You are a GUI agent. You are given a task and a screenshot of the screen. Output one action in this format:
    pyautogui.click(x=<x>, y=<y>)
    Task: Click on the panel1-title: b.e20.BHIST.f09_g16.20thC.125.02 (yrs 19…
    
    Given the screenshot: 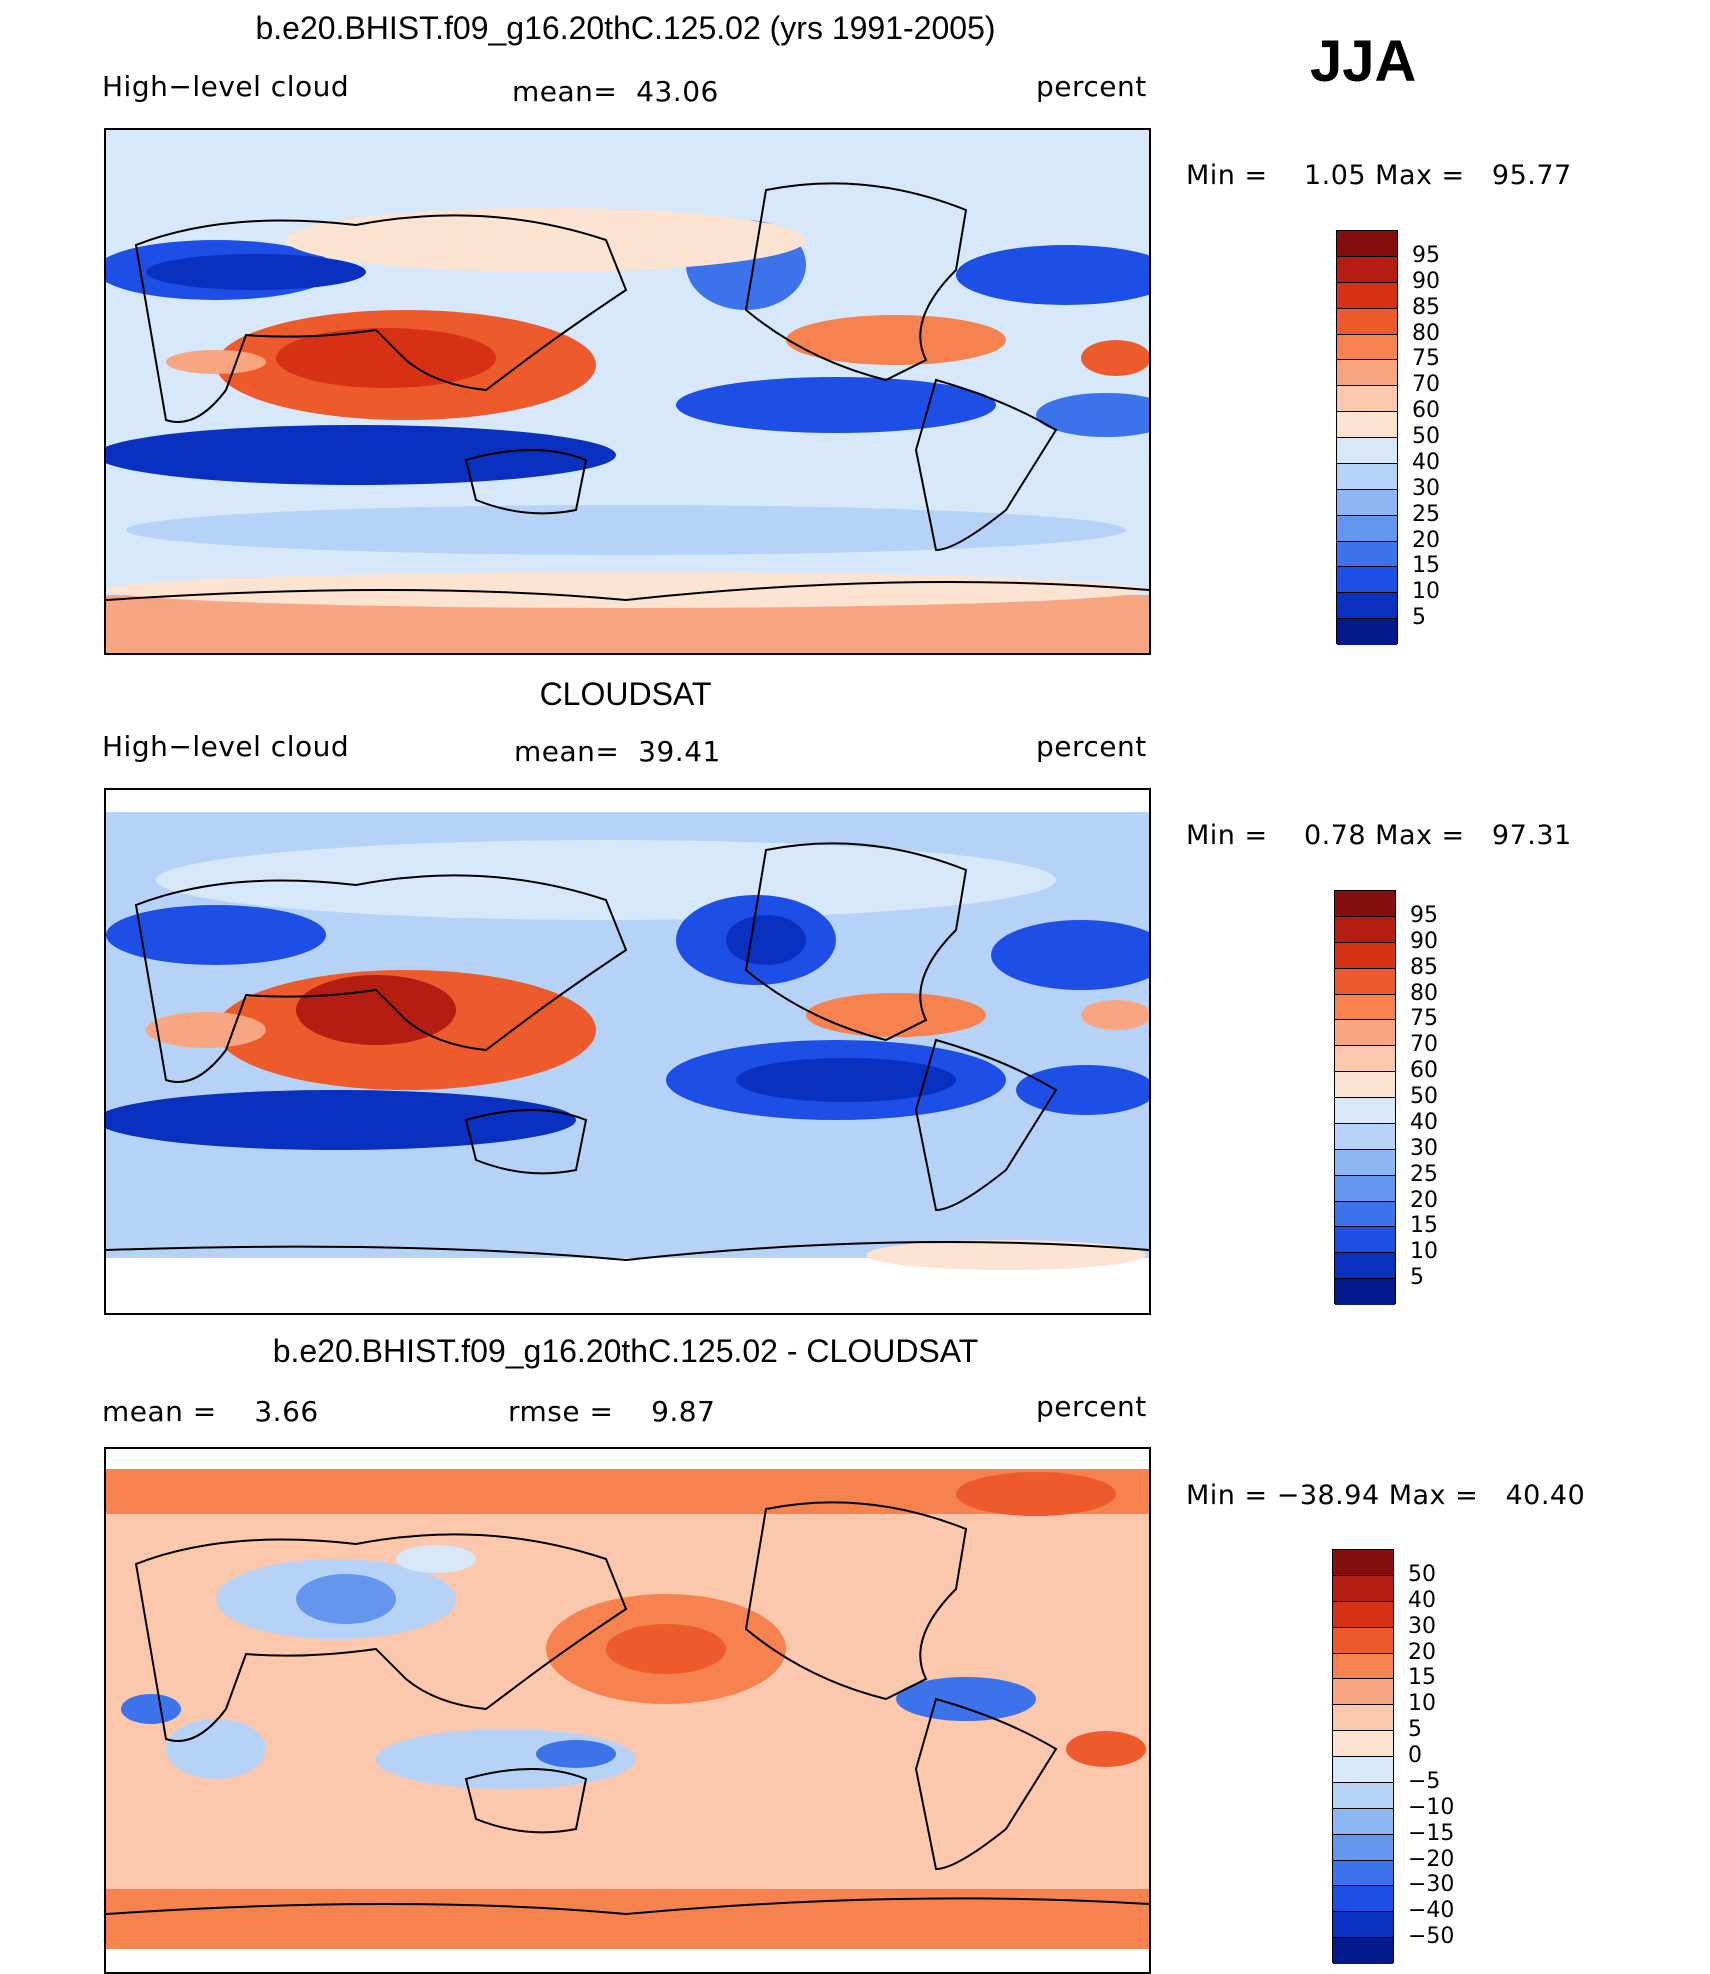 What is the action you would take?
    pyautogui.click(x=625, y=28)
    